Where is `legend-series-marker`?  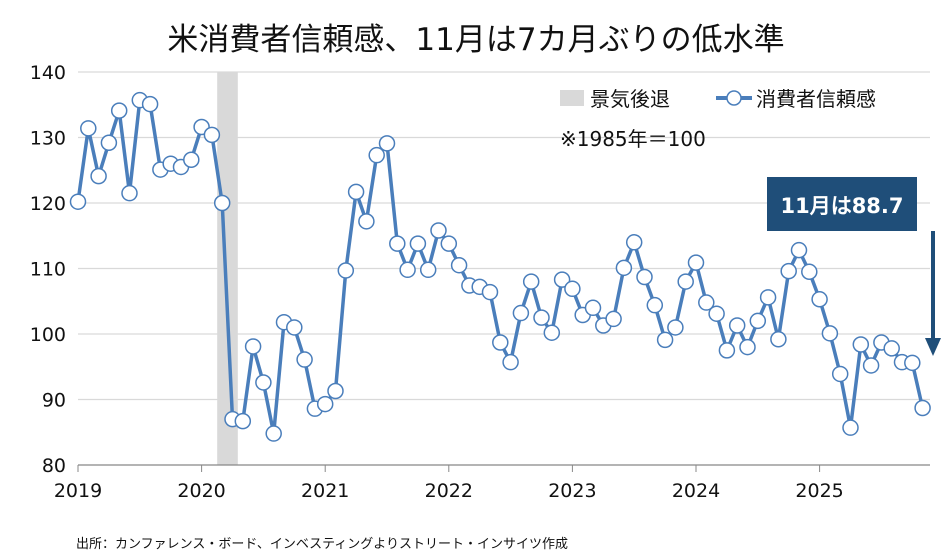 legend-series-marker is located at coordinates (734, 98).